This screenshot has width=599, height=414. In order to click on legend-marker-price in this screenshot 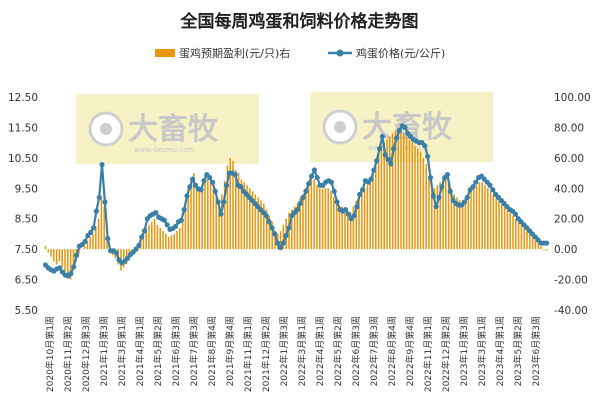, I will do `click(340, 53)`.